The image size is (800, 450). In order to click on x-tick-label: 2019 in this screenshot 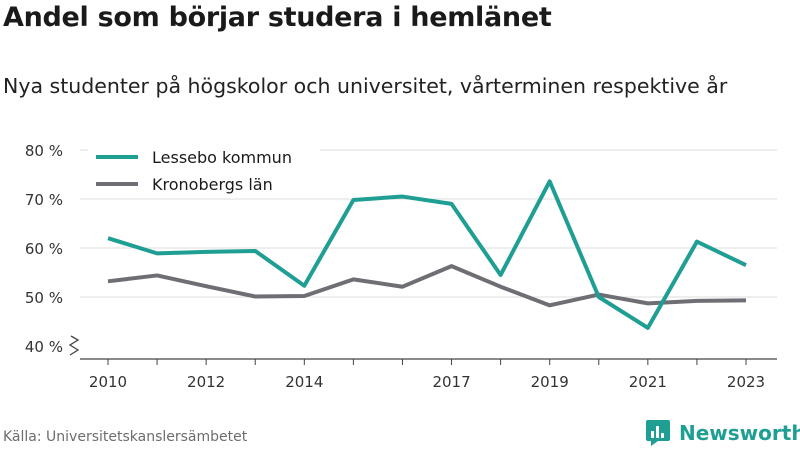, I will do `click(550, 382)`.